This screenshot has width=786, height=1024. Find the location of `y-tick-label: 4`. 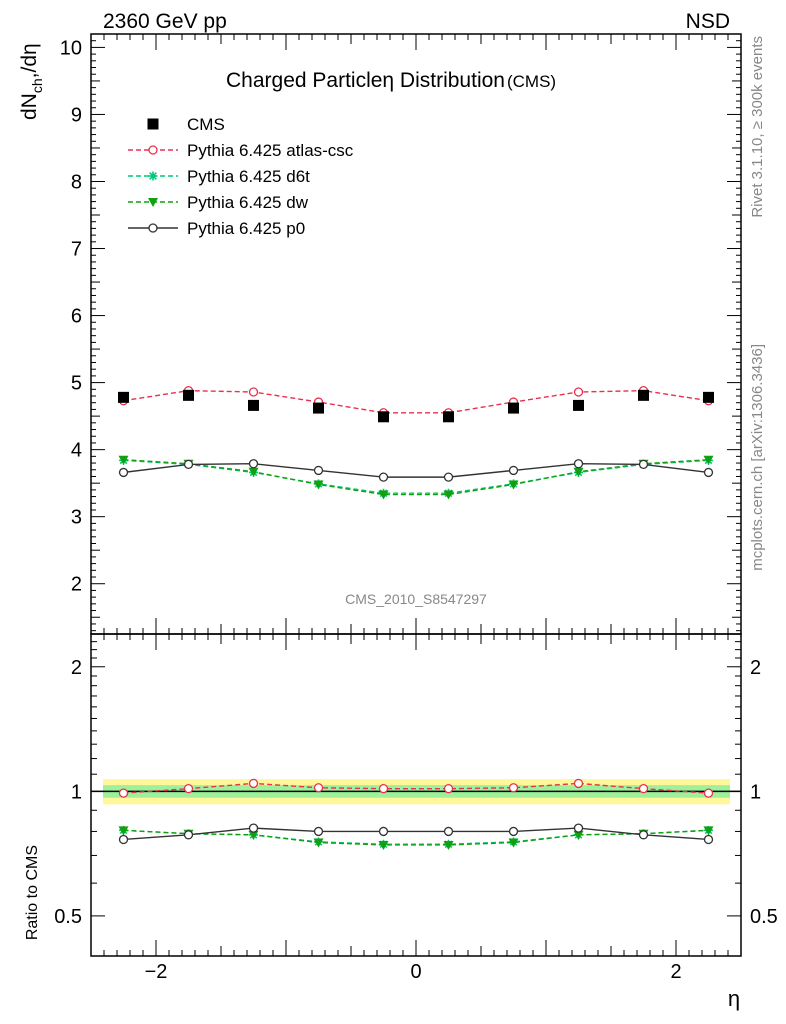

y-tick-label: 4 is located at coordinates (76, 451).